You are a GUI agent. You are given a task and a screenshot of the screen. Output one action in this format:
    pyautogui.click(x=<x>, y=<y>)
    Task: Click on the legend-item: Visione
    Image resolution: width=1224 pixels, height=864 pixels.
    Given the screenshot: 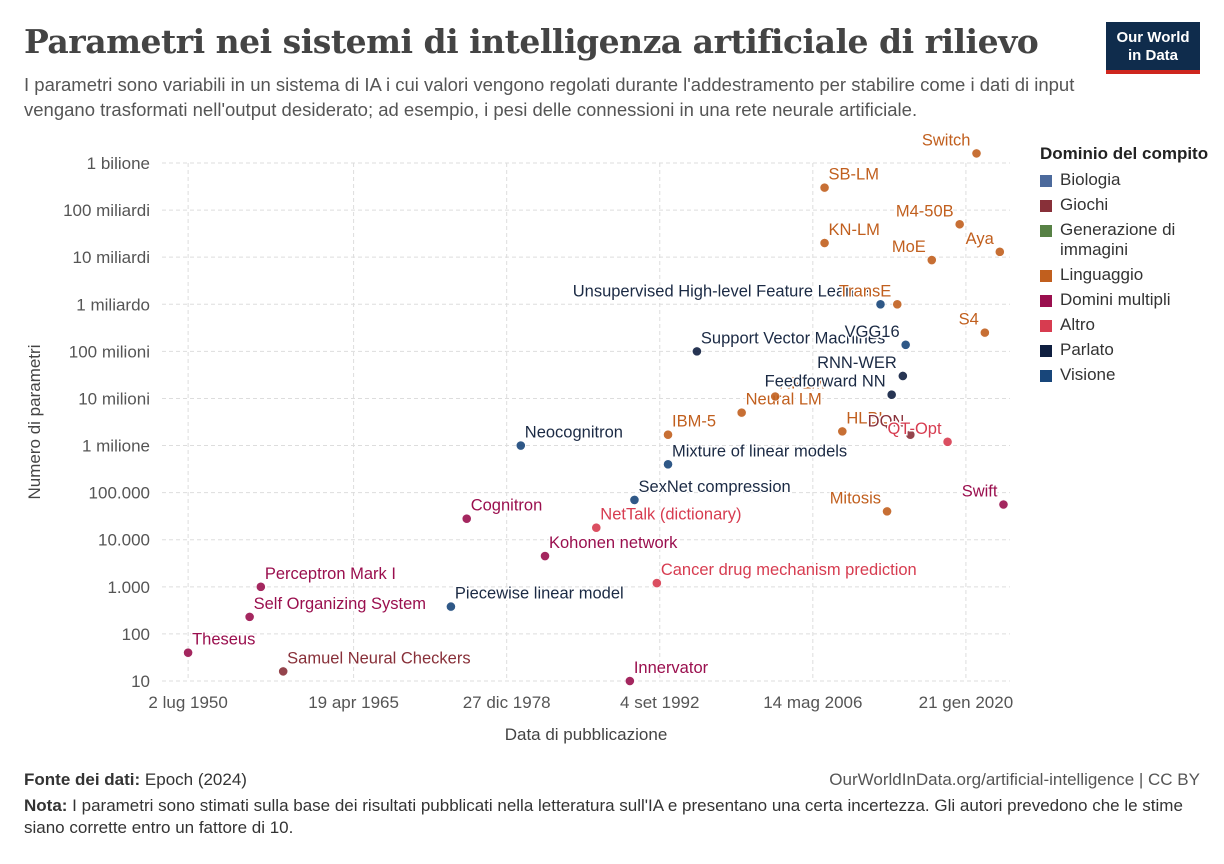 What is the action you would take?
    pyautogui.click(x=1130, y=375)
    